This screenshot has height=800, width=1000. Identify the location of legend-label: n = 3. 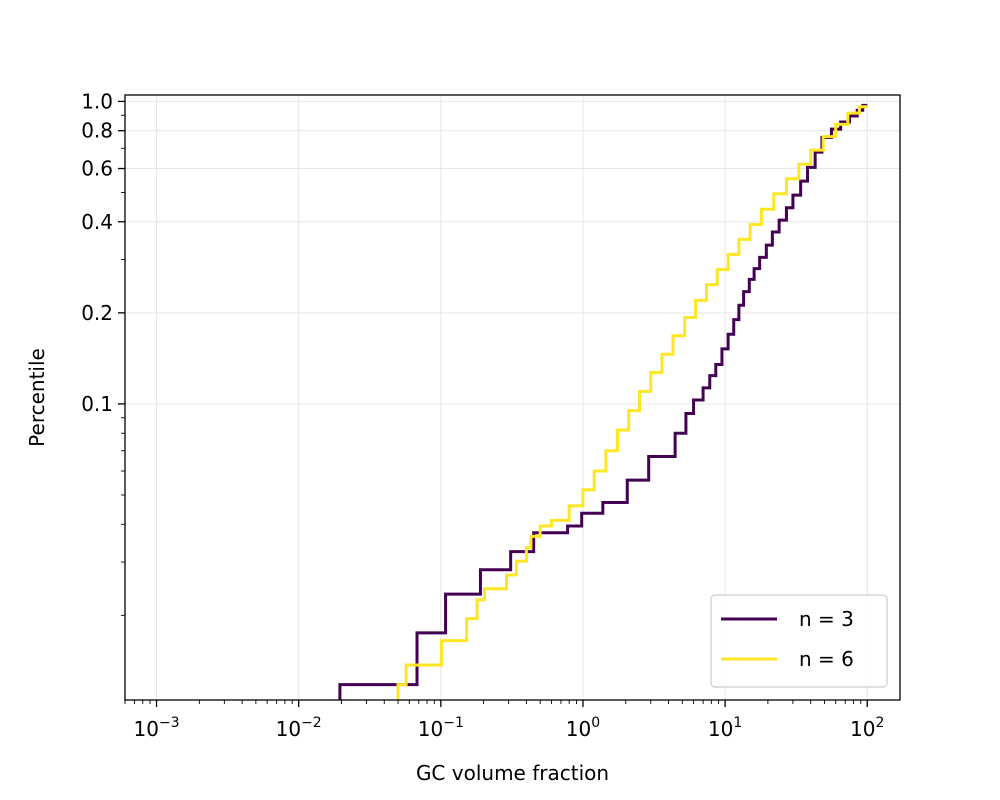
(826, 619).